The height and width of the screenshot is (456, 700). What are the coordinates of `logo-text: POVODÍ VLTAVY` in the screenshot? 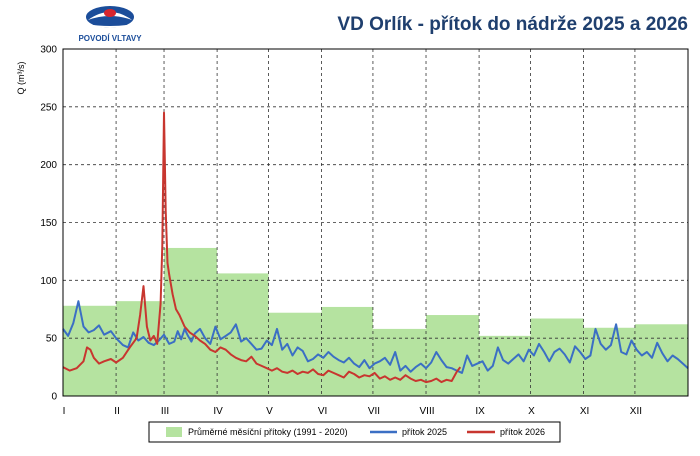 It's located at (110, 38).